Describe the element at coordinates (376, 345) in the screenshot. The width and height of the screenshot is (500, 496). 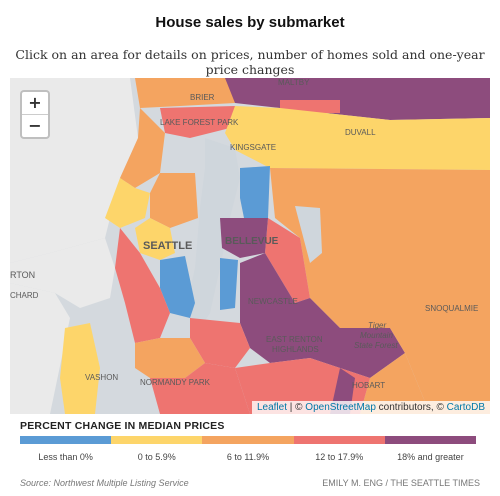
I see `label-tiger-3: State Forest` at that location.